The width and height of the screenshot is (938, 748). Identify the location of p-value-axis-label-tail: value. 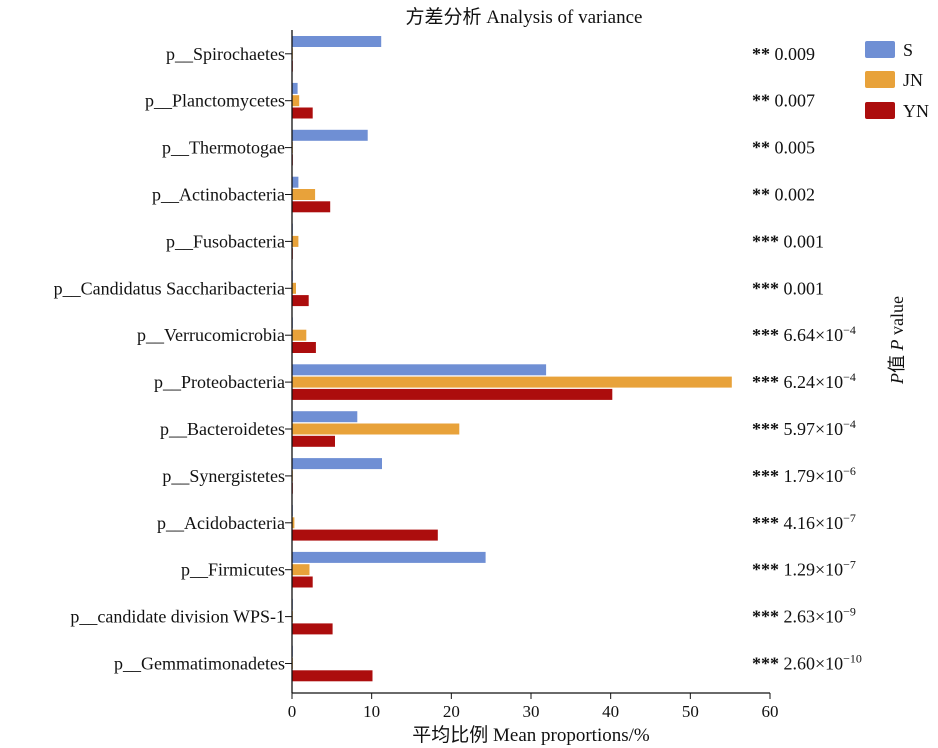
(897, 317).